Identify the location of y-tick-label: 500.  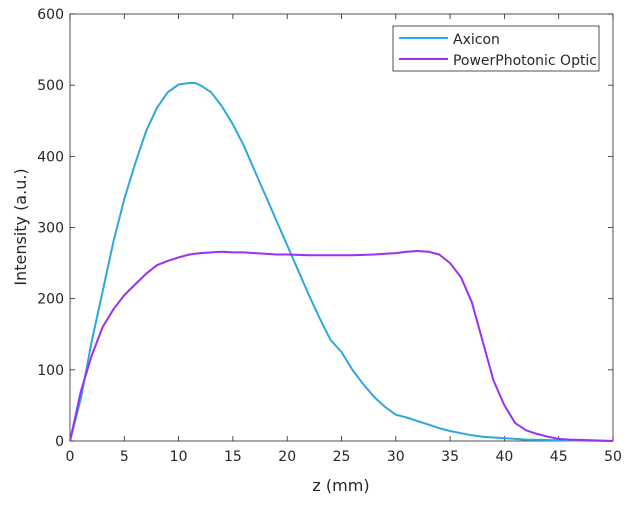
(50, 86).